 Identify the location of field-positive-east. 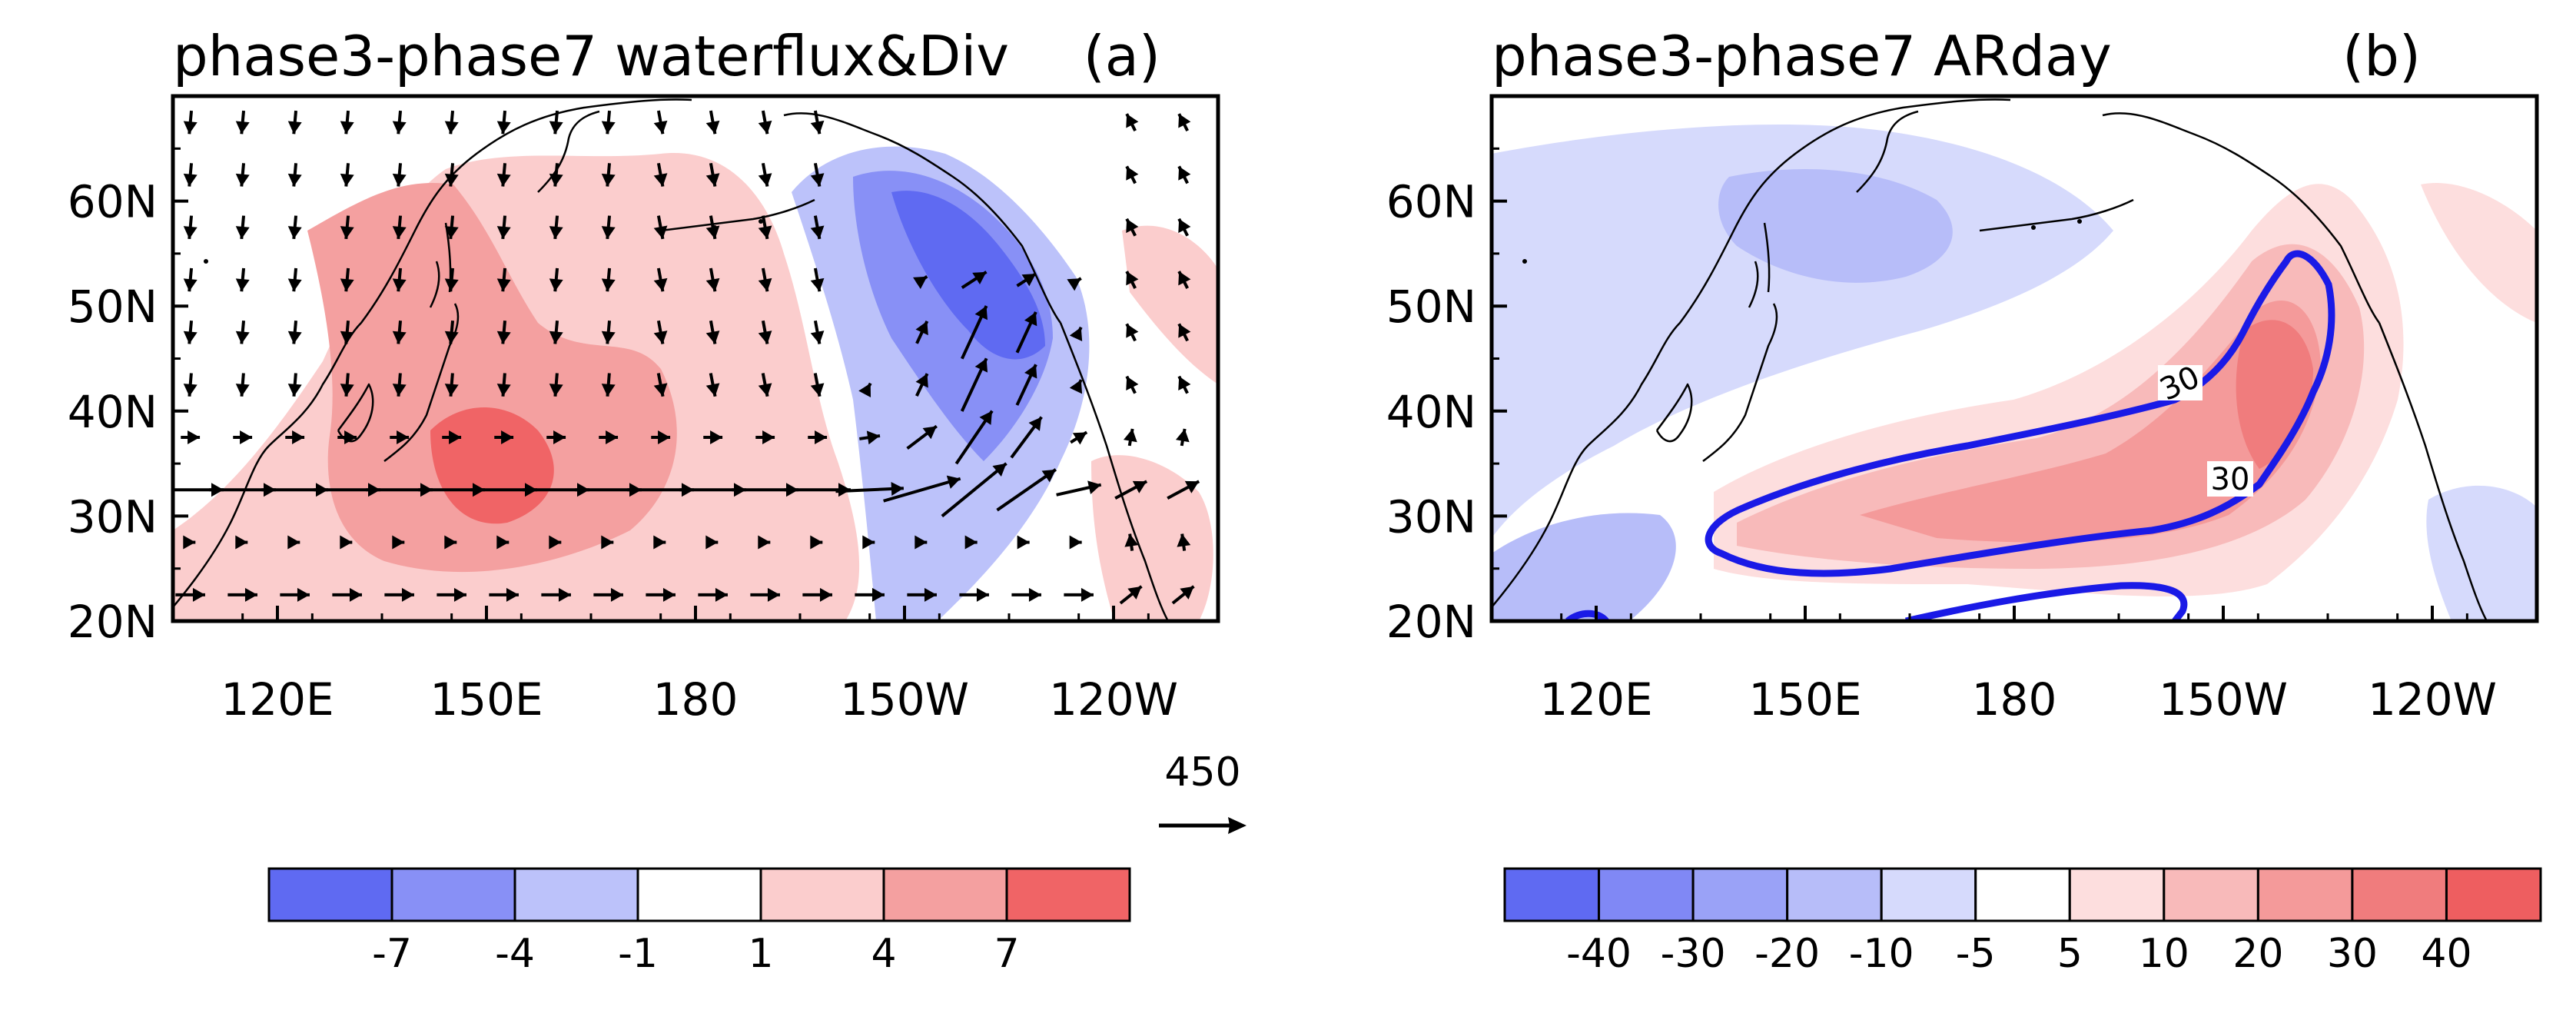
(1170, 304).